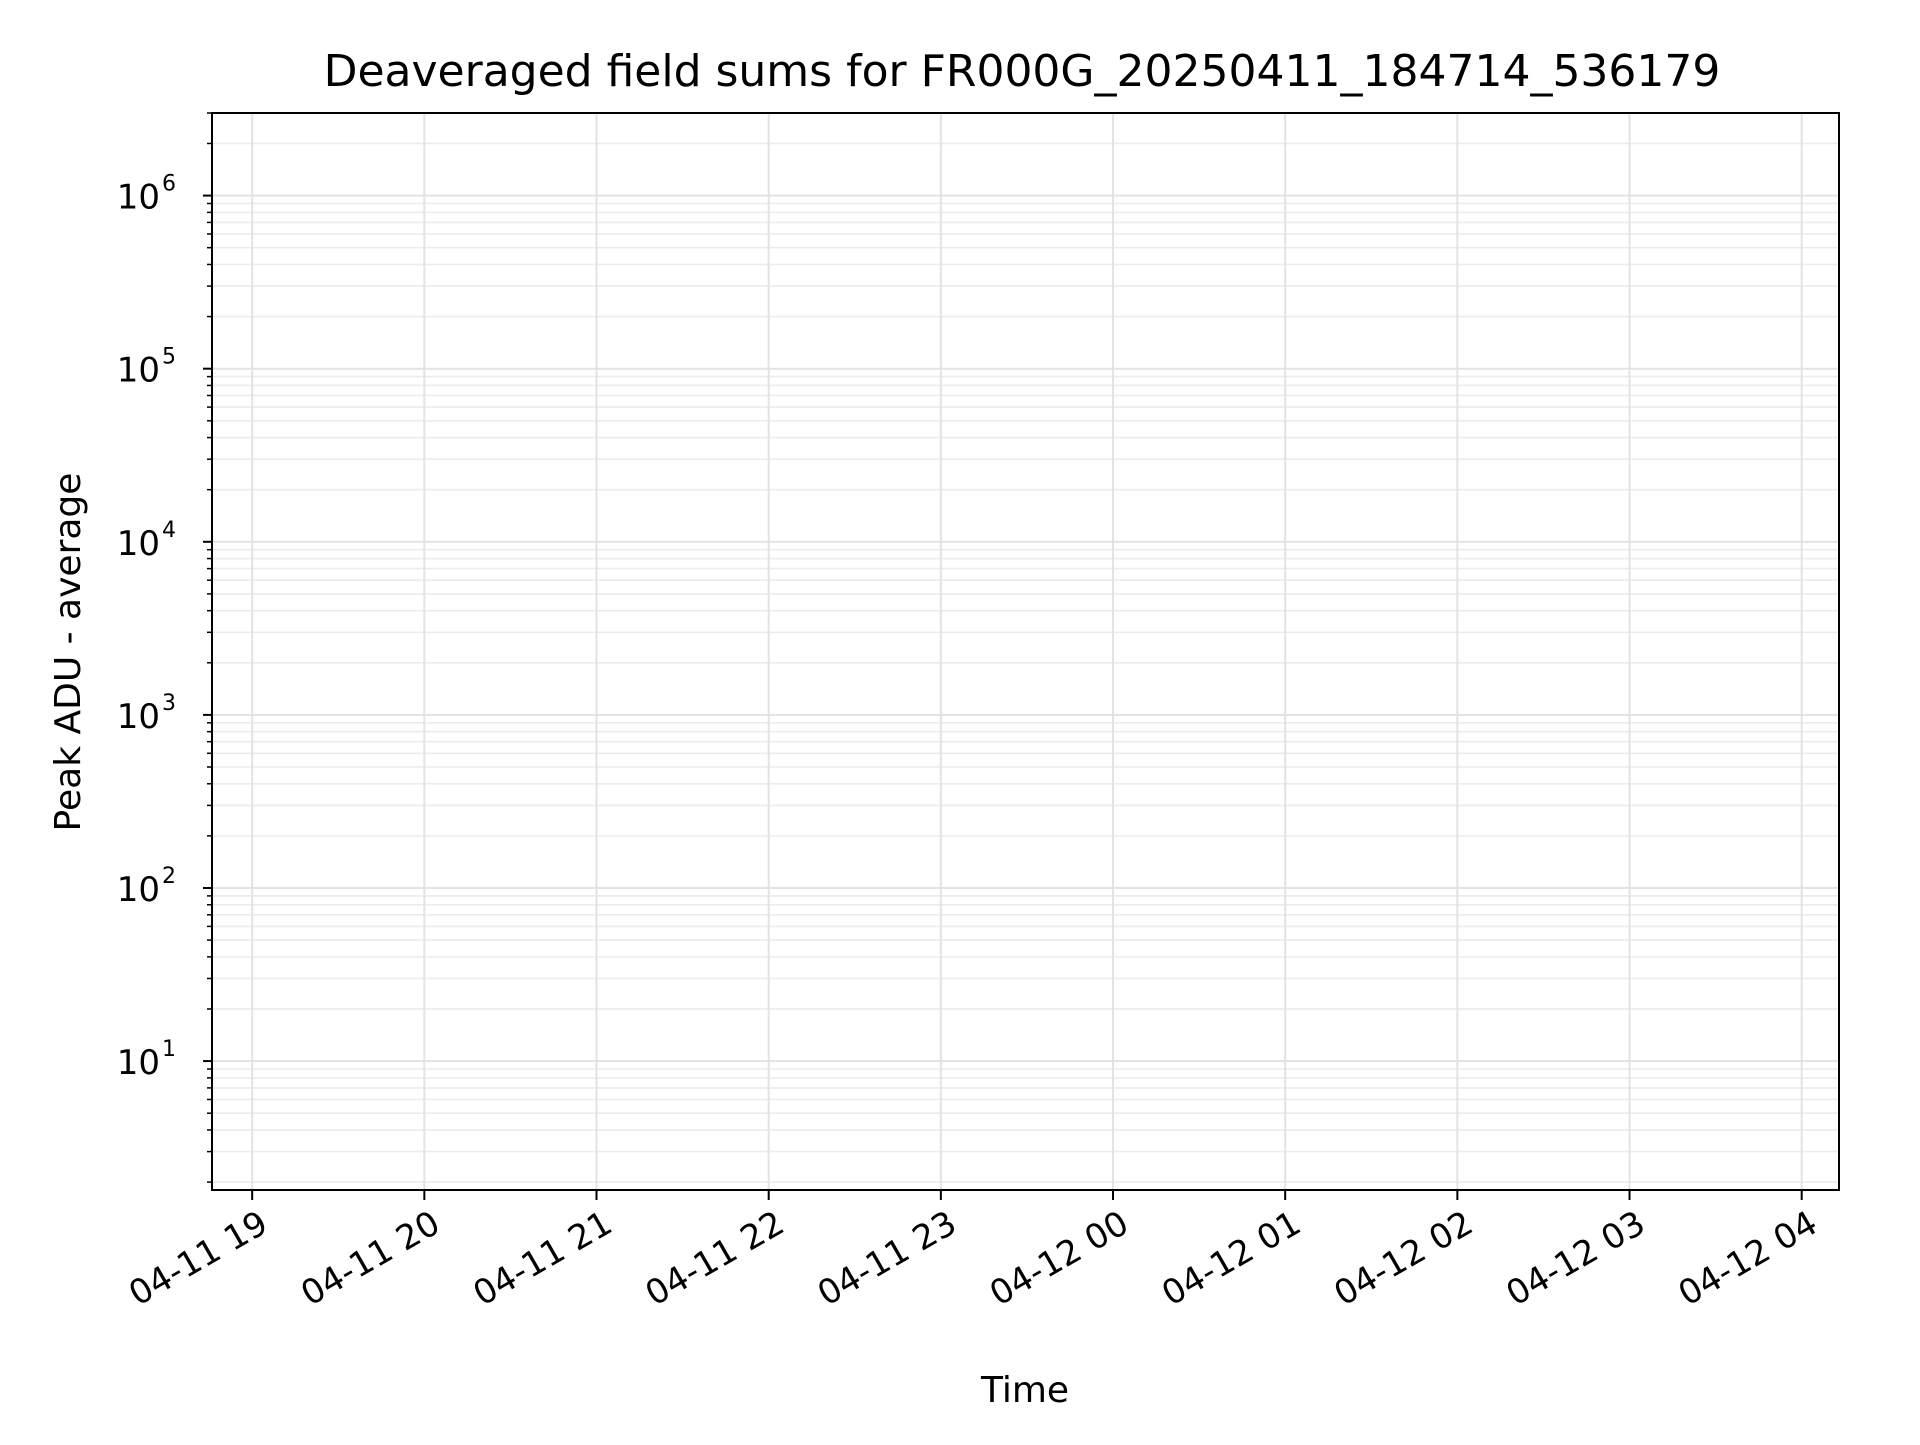  Describe the element at coordinates (68, 652) in the screenshot. I see `y-axis-label: Peak ADU - average` at that location.